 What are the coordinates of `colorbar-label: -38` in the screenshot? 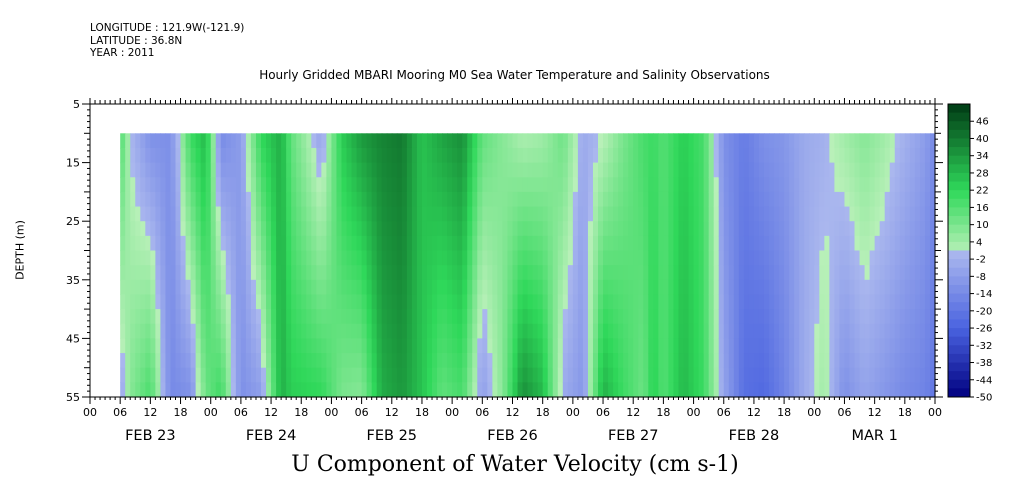 It's located at (984, 363).